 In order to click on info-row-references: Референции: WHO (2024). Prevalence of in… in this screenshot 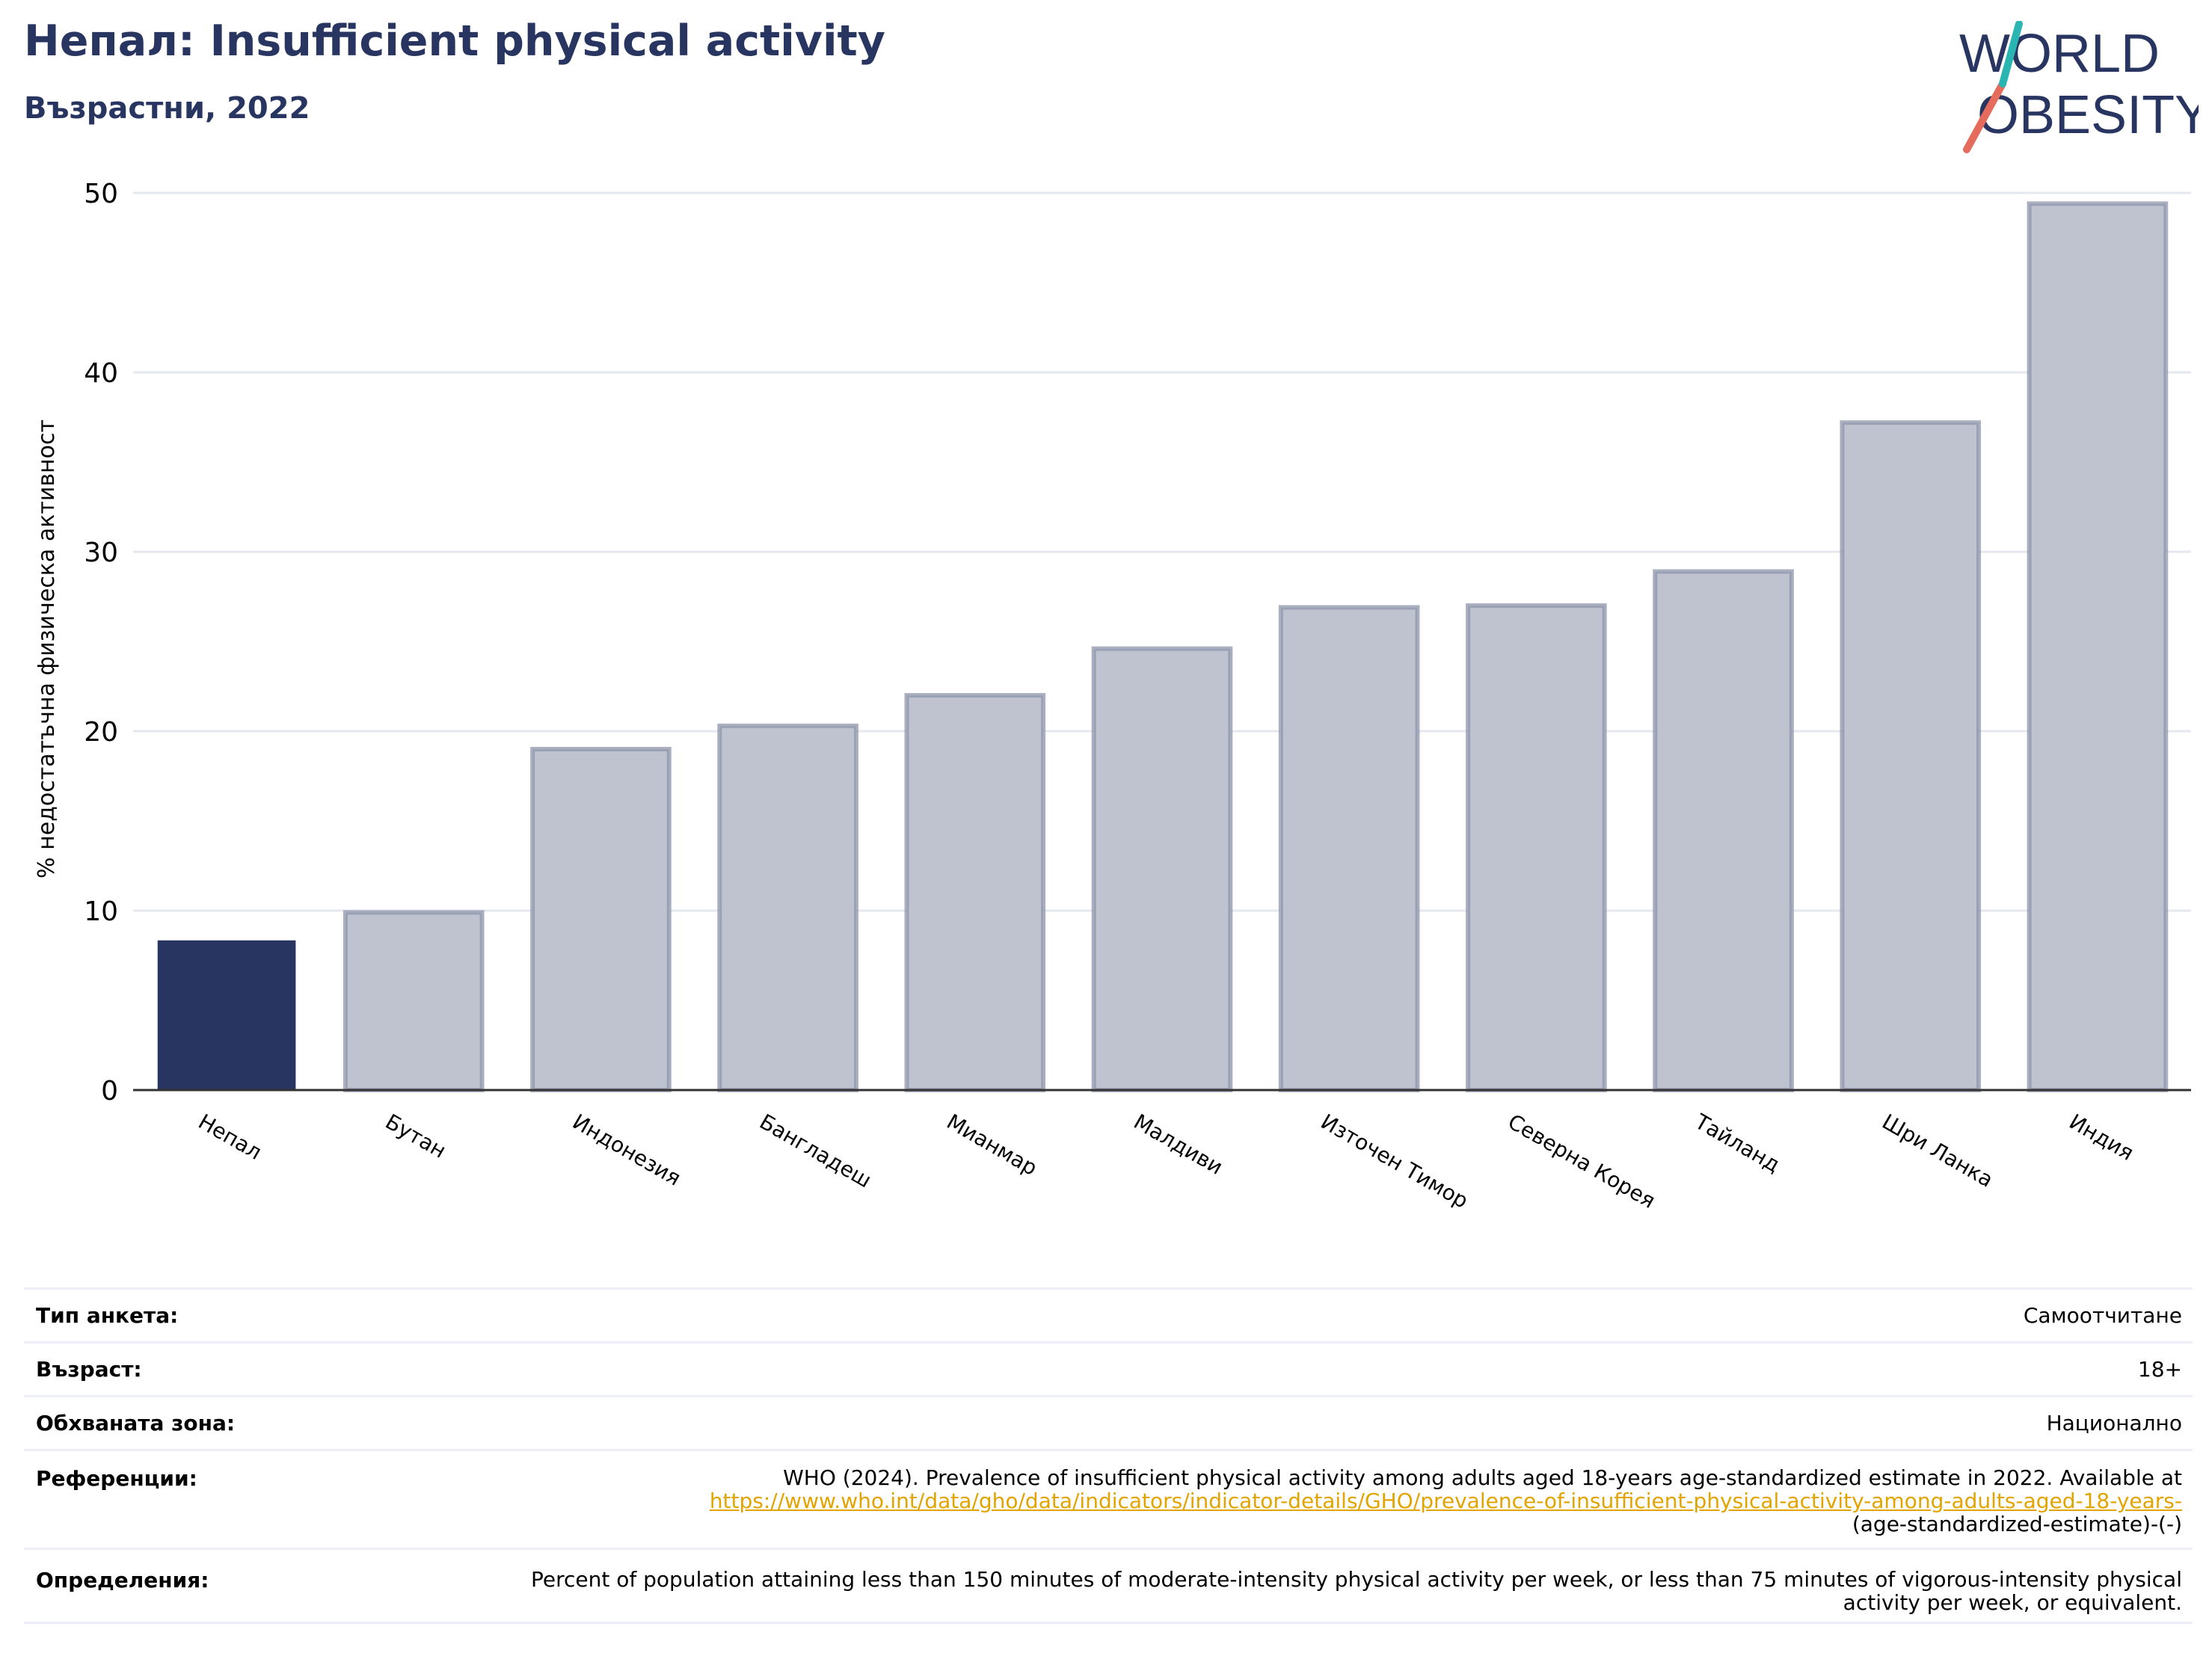, I will do `click(1108, 1498)`.